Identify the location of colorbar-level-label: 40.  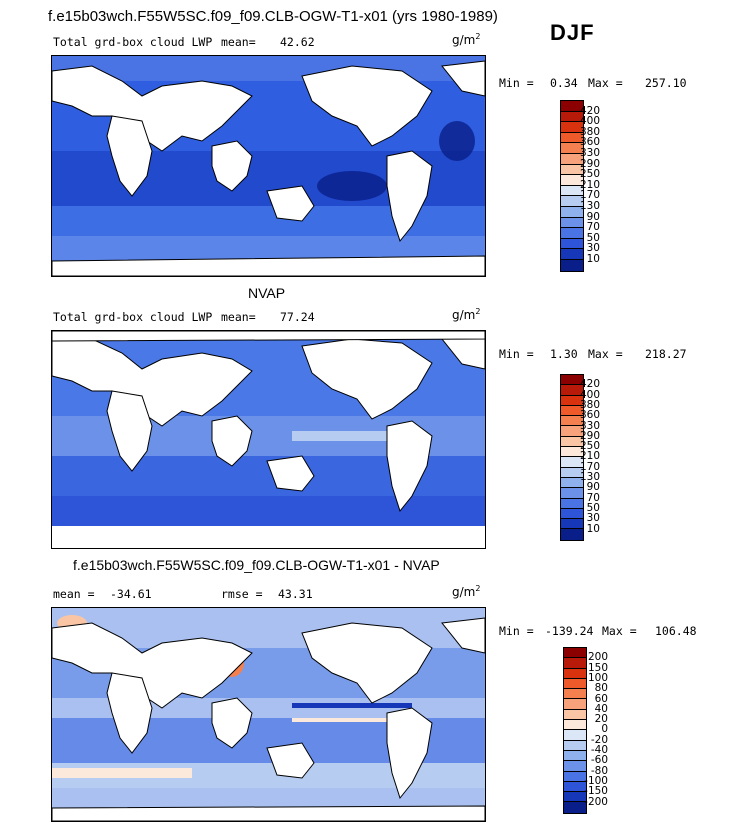
(601, 708).